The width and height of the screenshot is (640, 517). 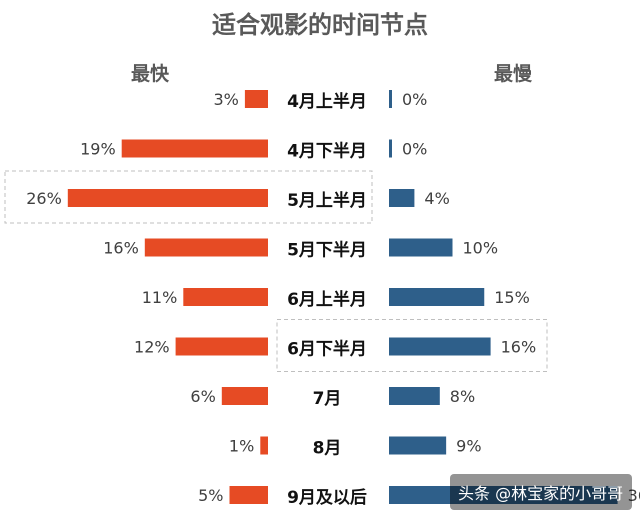 I want to click on value-label-fastest: 26%, so click(x=44, y=198).